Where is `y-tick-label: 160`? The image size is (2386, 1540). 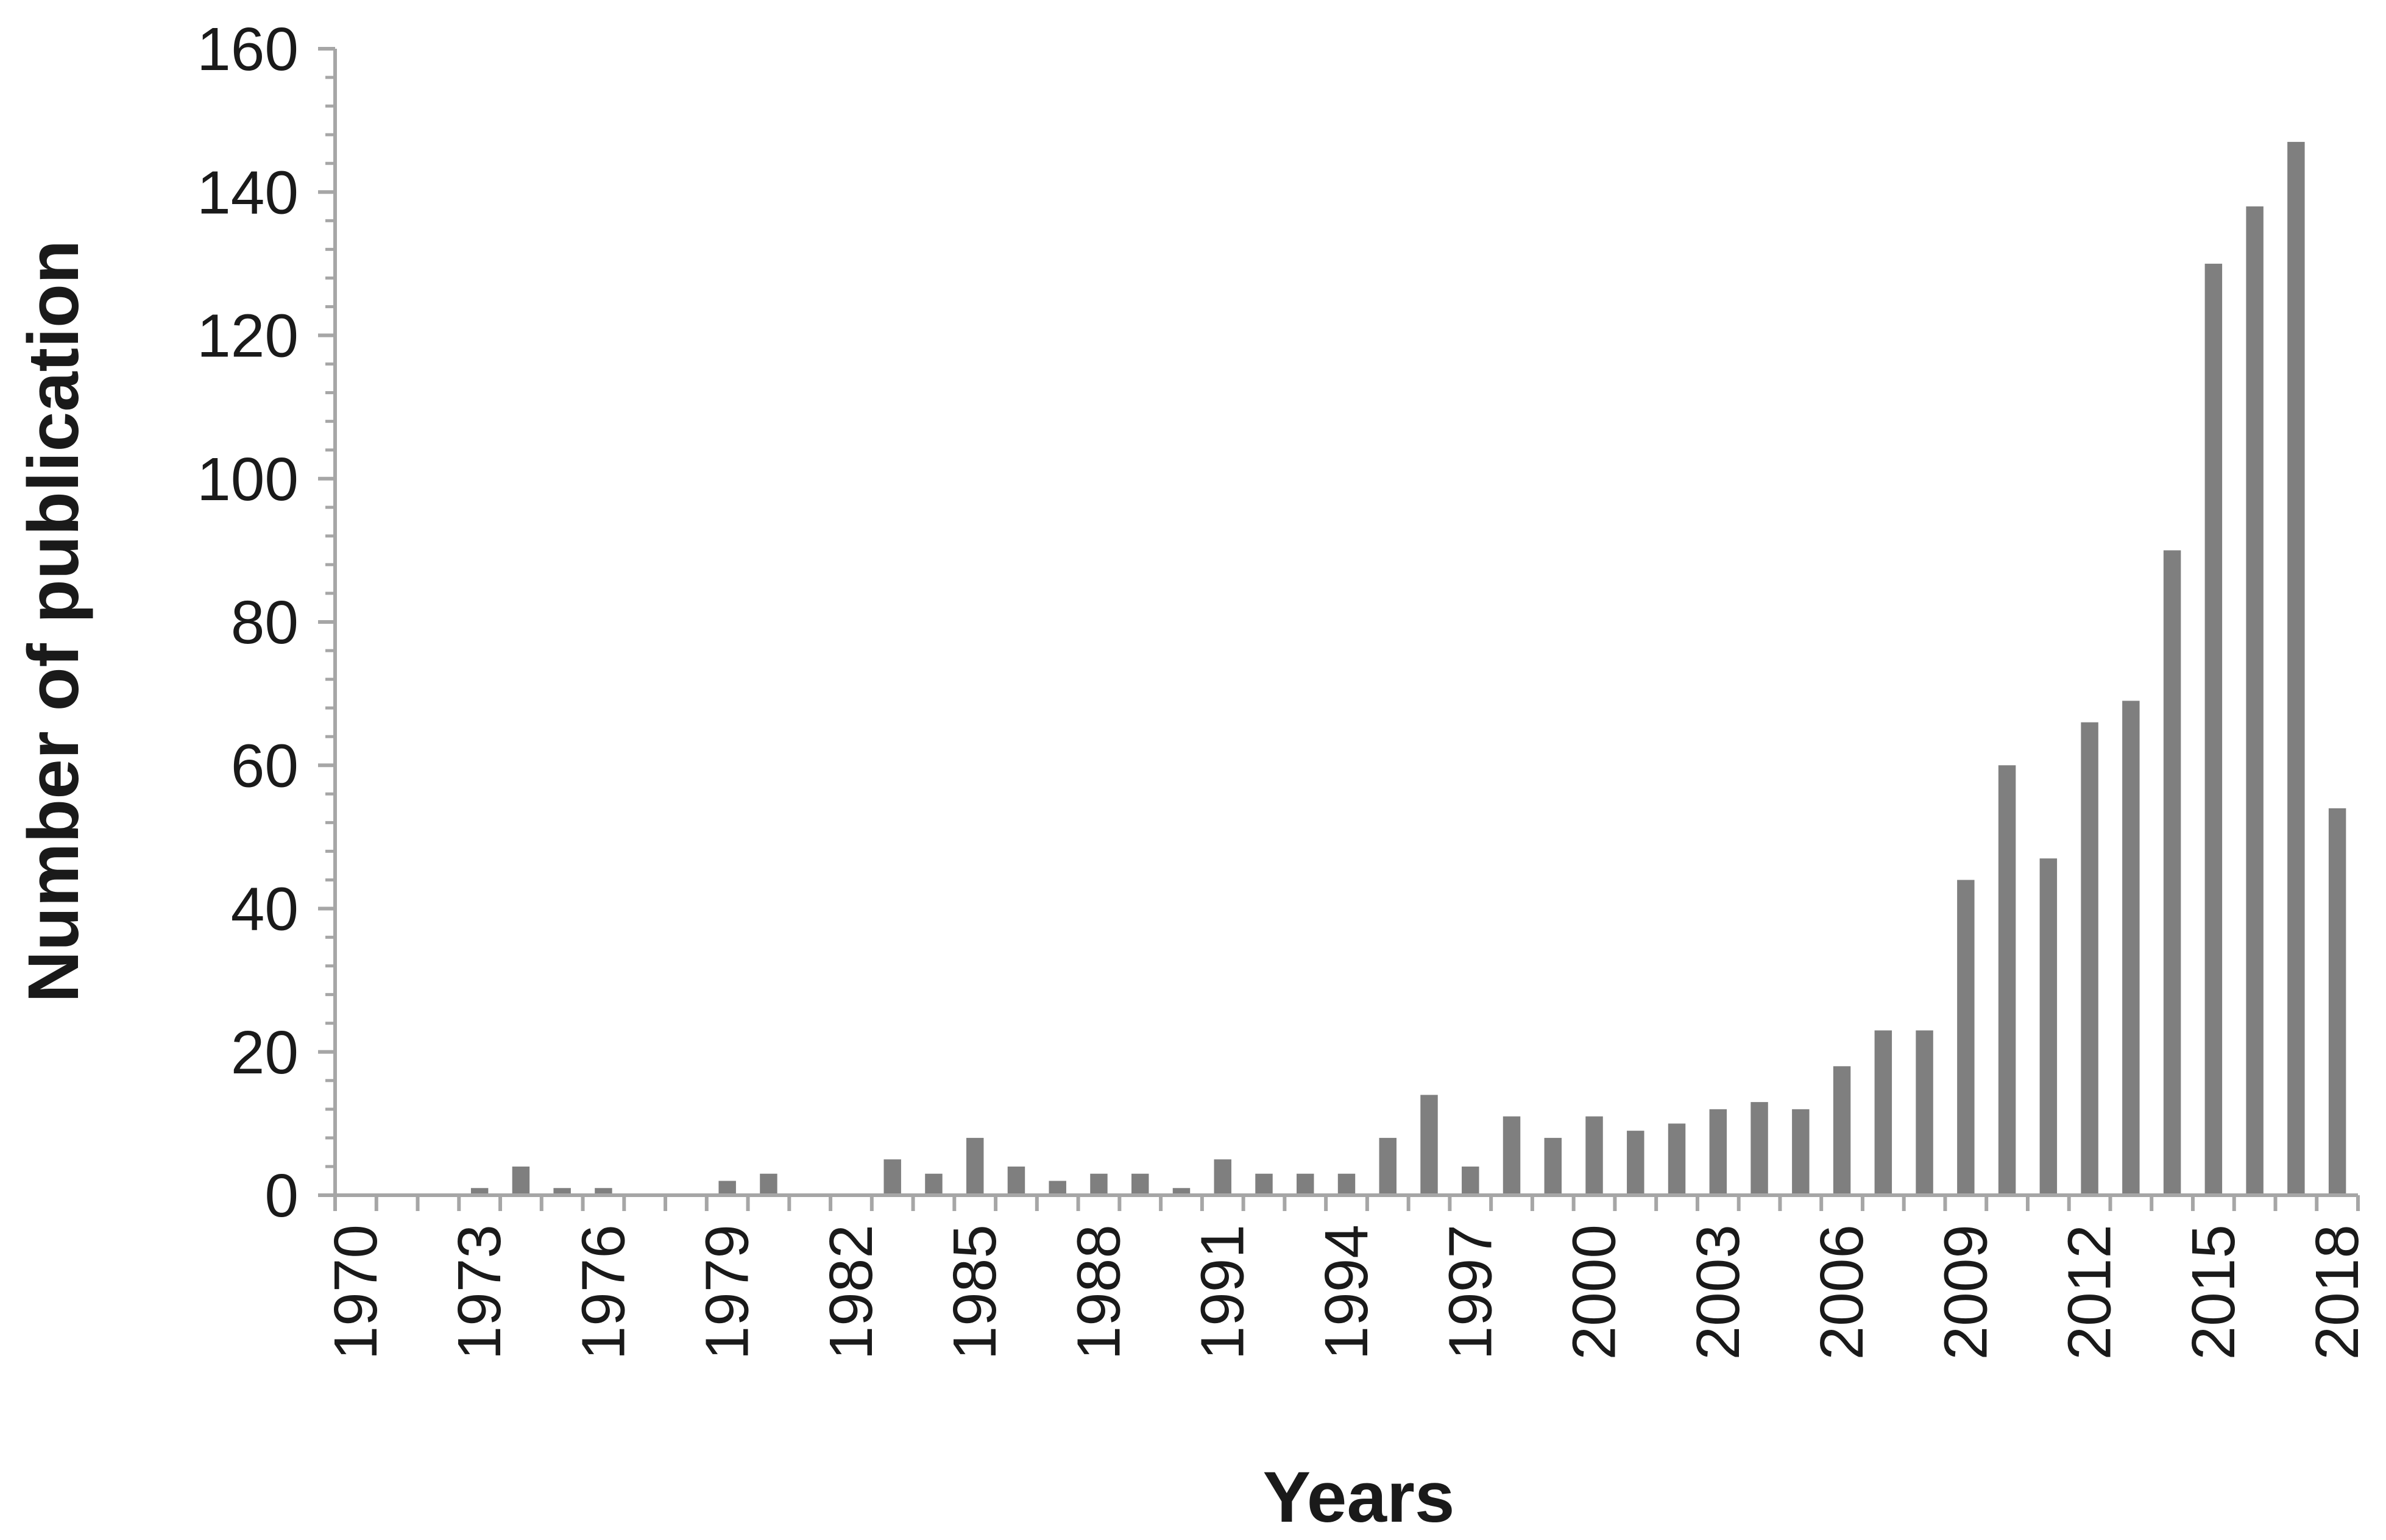 y-tick-label: 160 is located at coordinates (248, 49).